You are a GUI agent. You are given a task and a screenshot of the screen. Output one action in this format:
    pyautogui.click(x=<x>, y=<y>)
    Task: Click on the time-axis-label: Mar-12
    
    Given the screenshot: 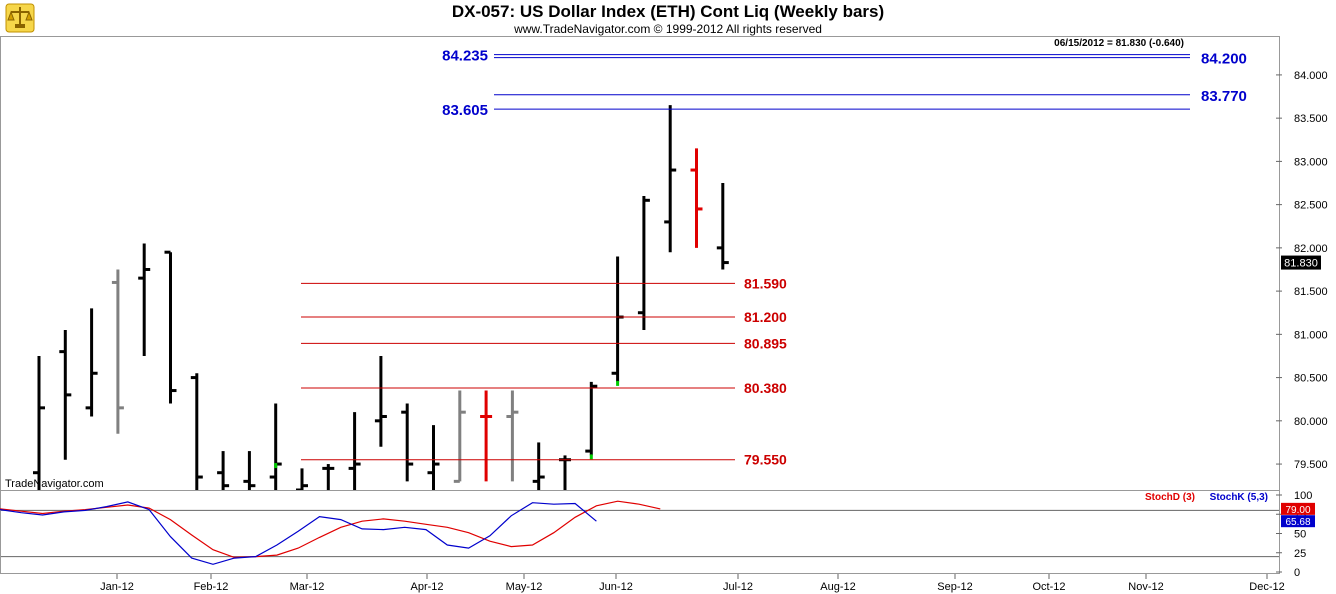 What is the action you would take?
    pyautogui.click(x=307, y=587)
    